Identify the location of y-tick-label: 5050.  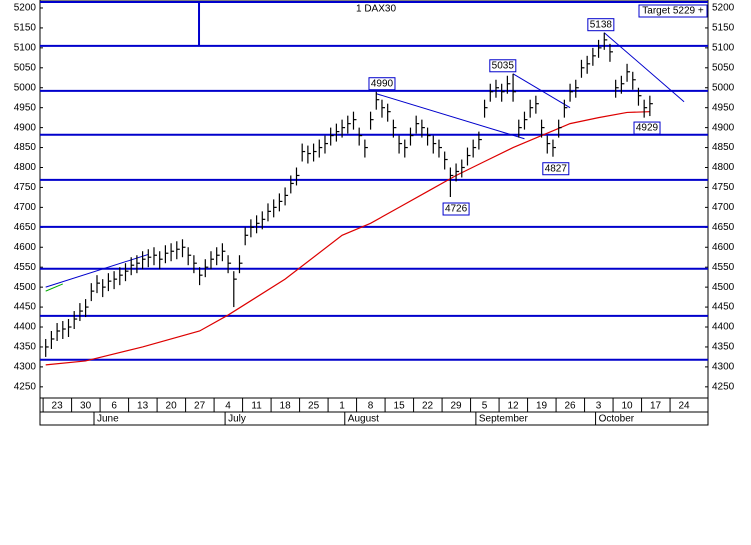
(25, 67).